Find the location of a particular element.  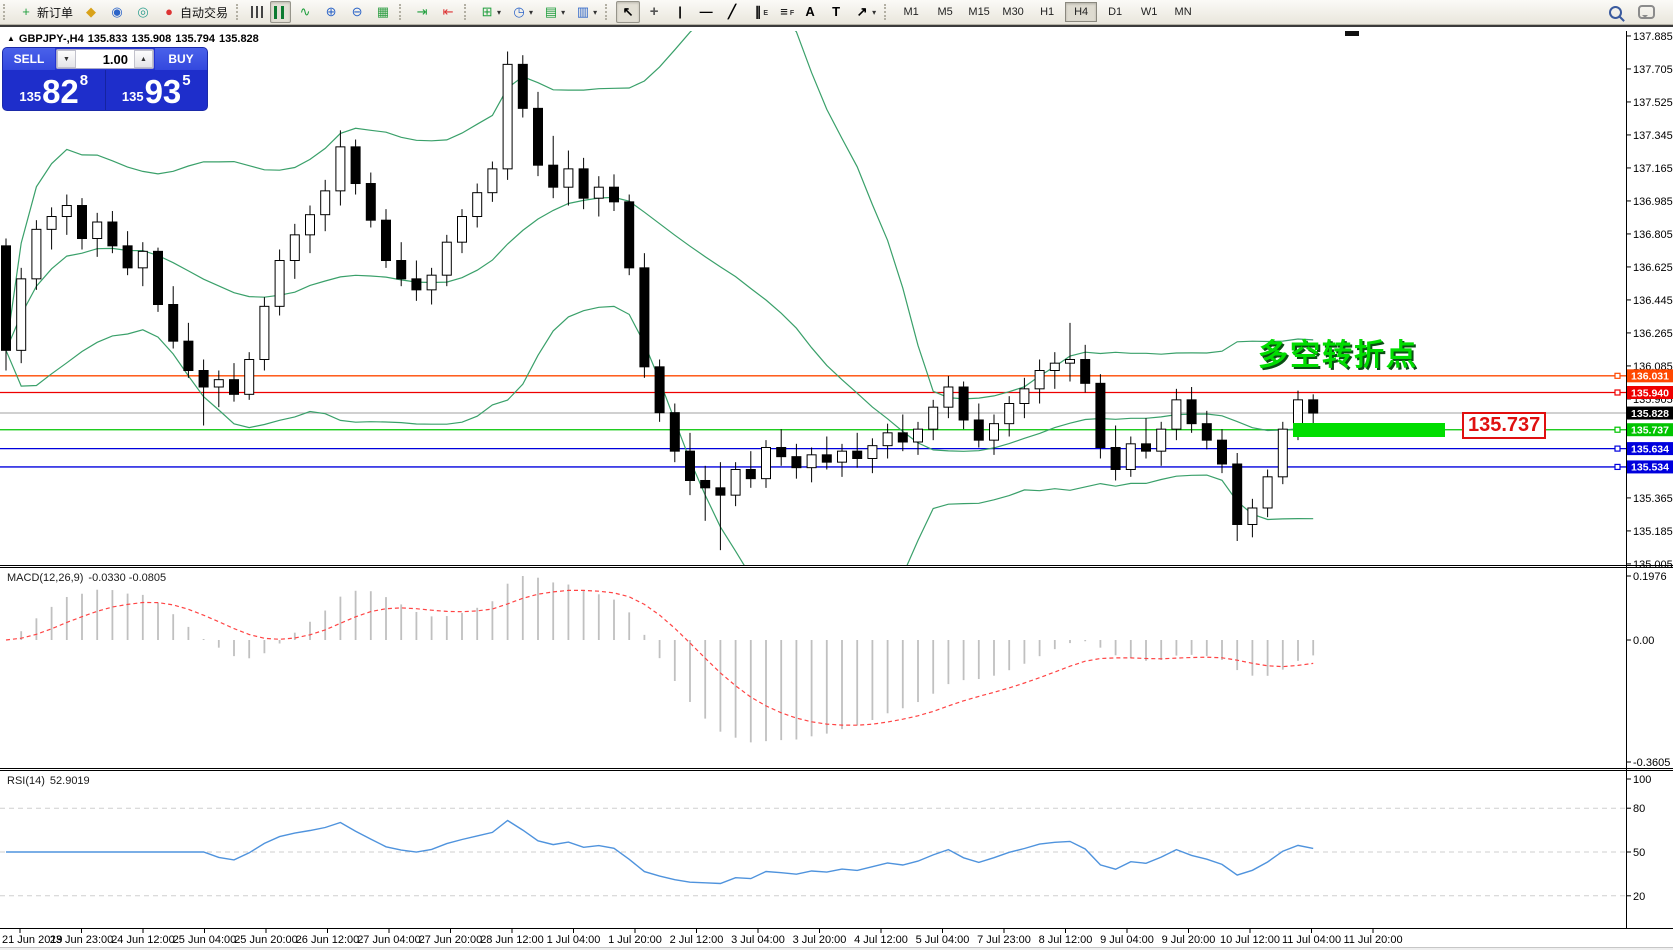

chart-shift-marker is located at coordinates (1352, 33).